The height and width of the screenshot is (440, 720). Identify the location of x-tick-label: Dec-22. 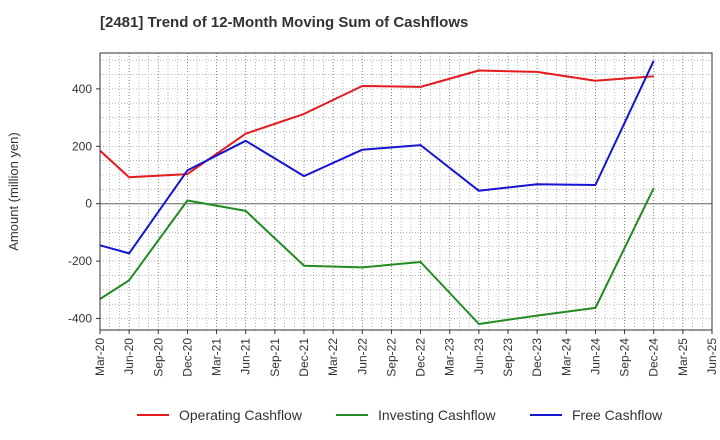
(421, 357).